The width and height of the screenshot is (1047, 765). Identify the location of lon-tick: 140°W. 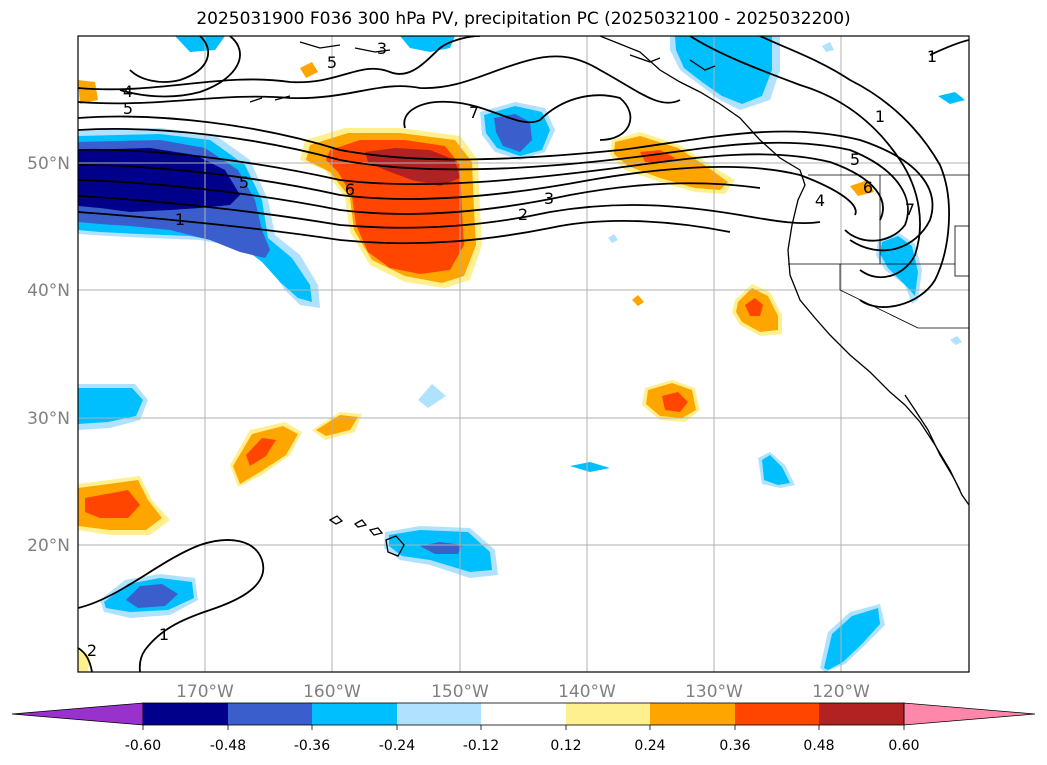
(587, 692).